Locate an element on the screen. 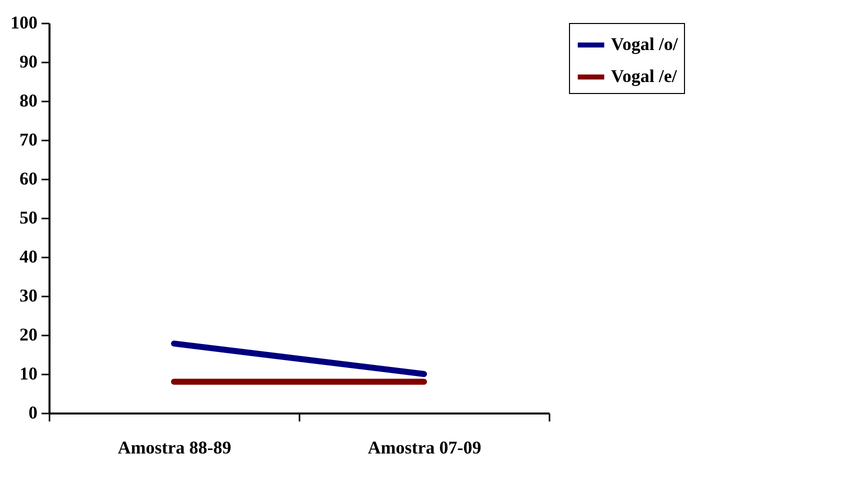 This screenshot has width=844, height=486. y-tick-label: 40 is located at coordinates (29, 256).